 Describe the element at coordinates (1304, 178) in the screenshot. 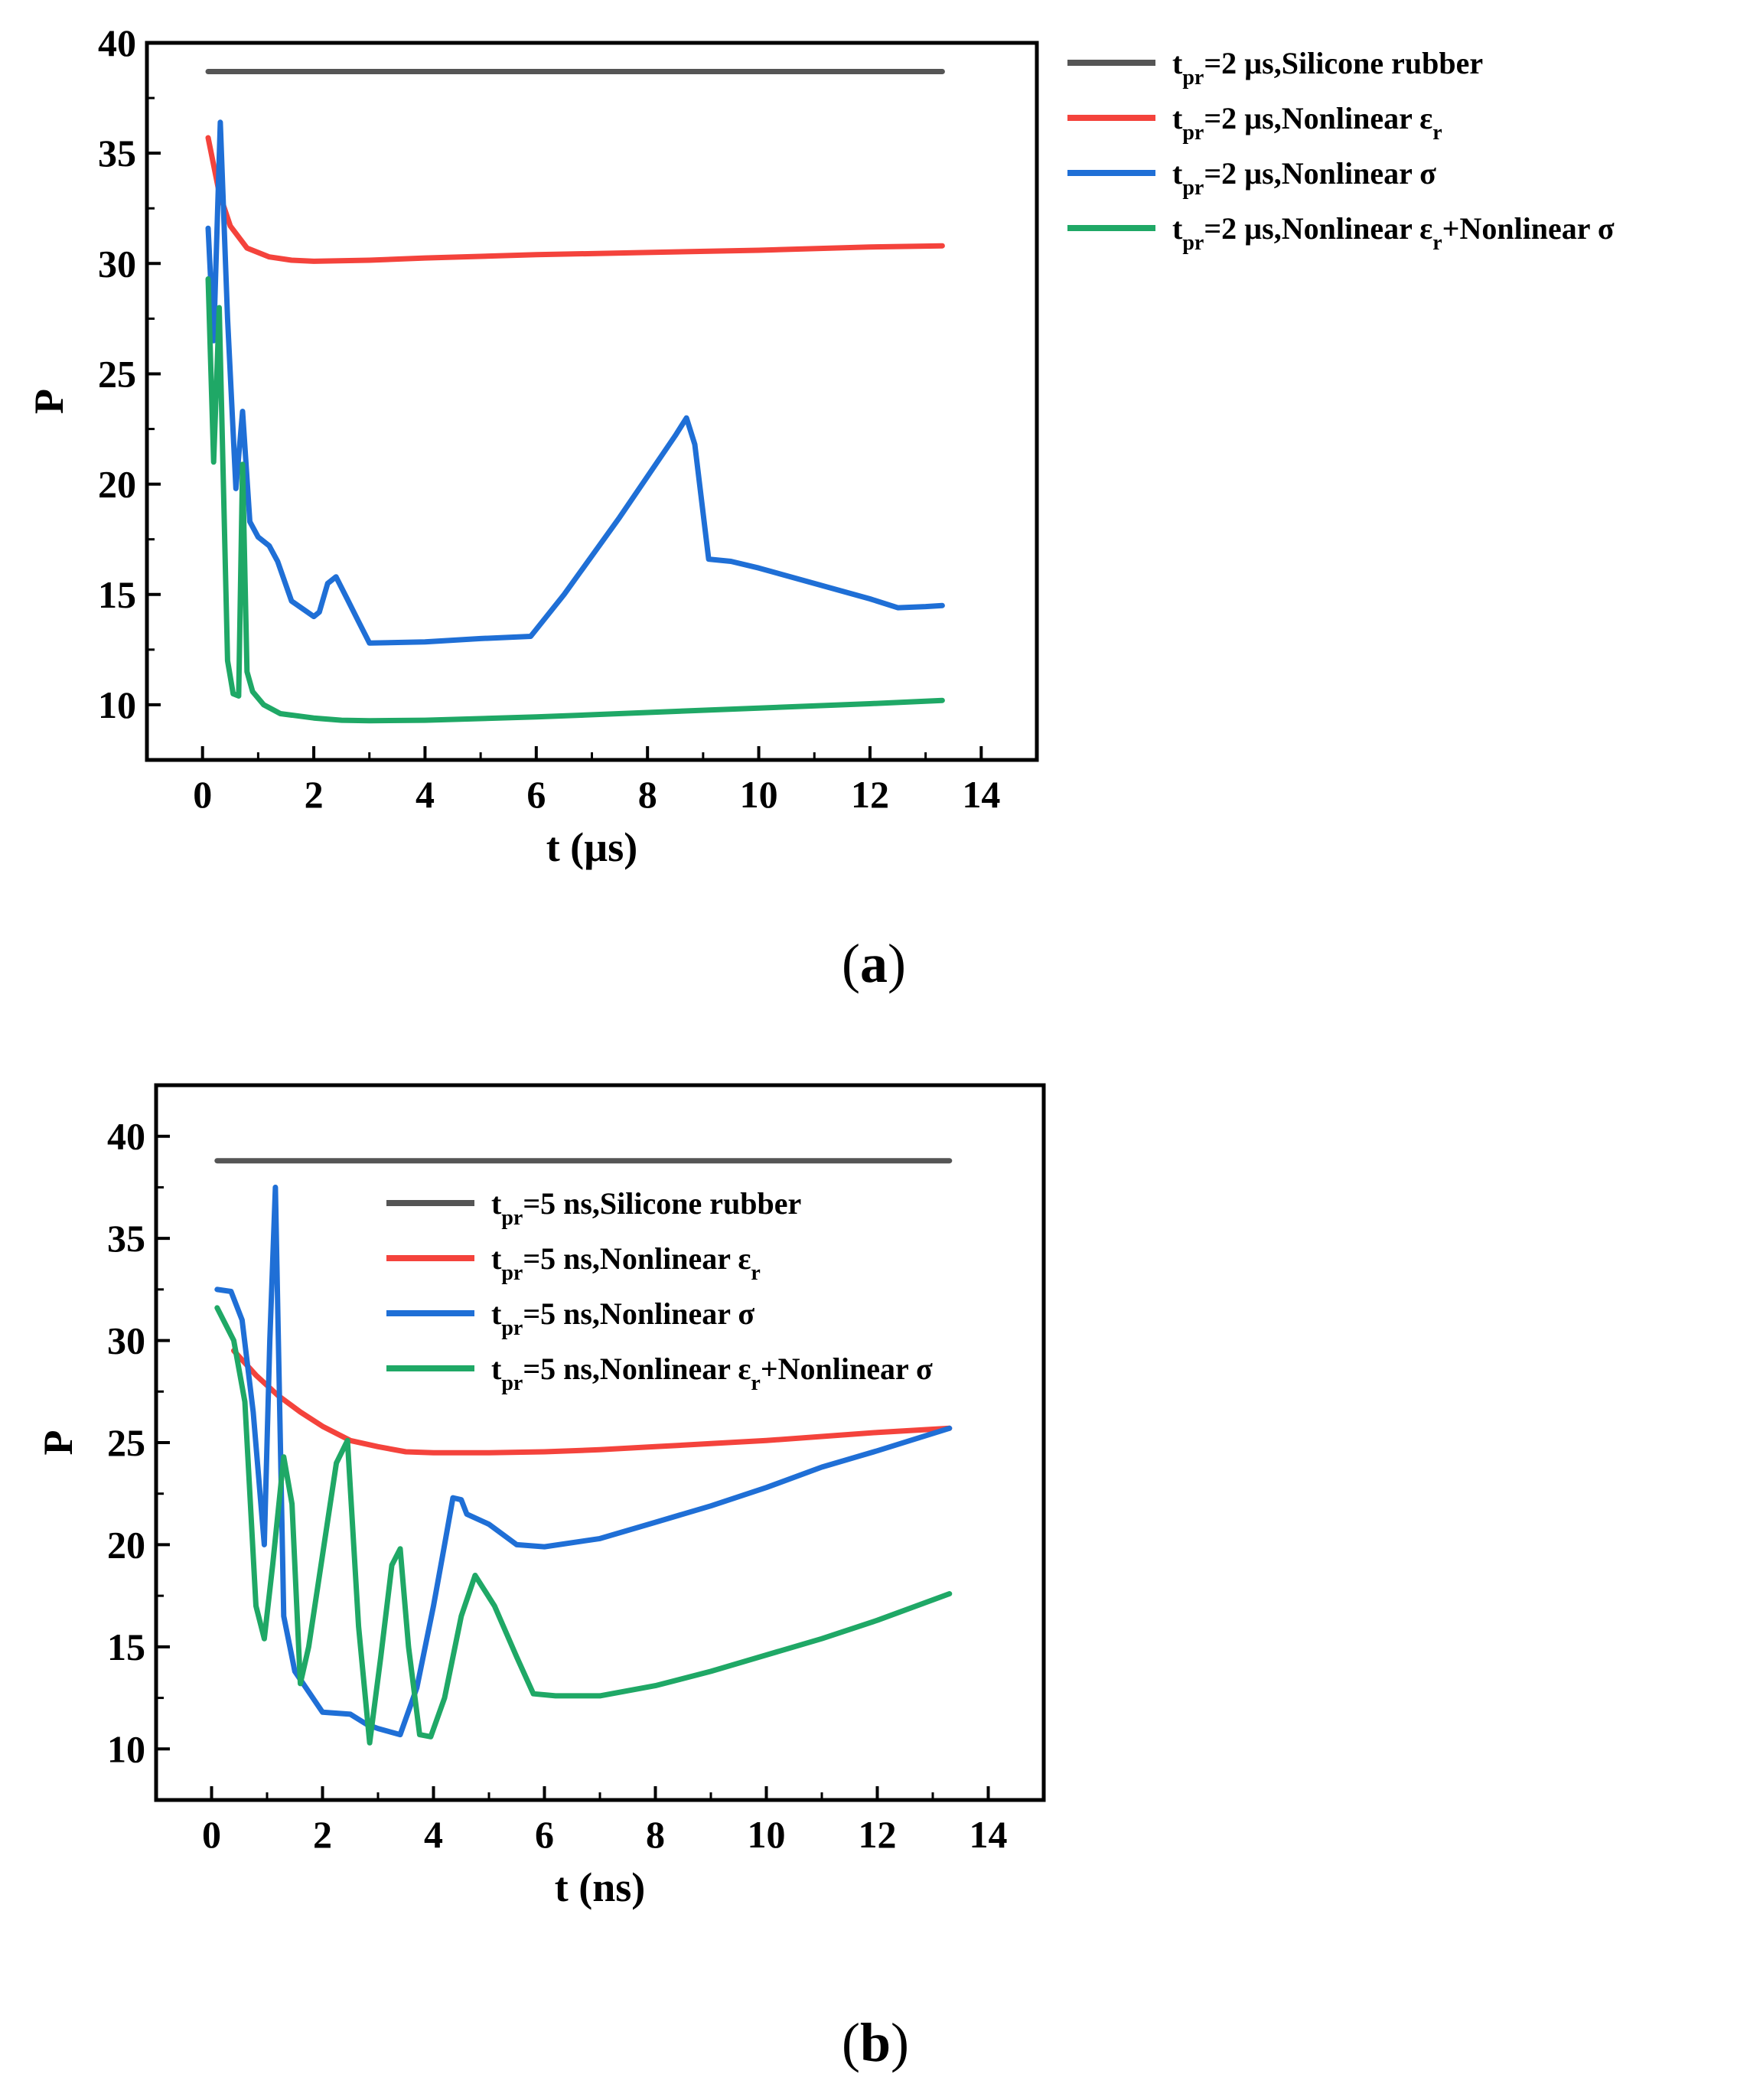

I see `legend-label: tpr=2 µs,Nonlinear σ` at that location.